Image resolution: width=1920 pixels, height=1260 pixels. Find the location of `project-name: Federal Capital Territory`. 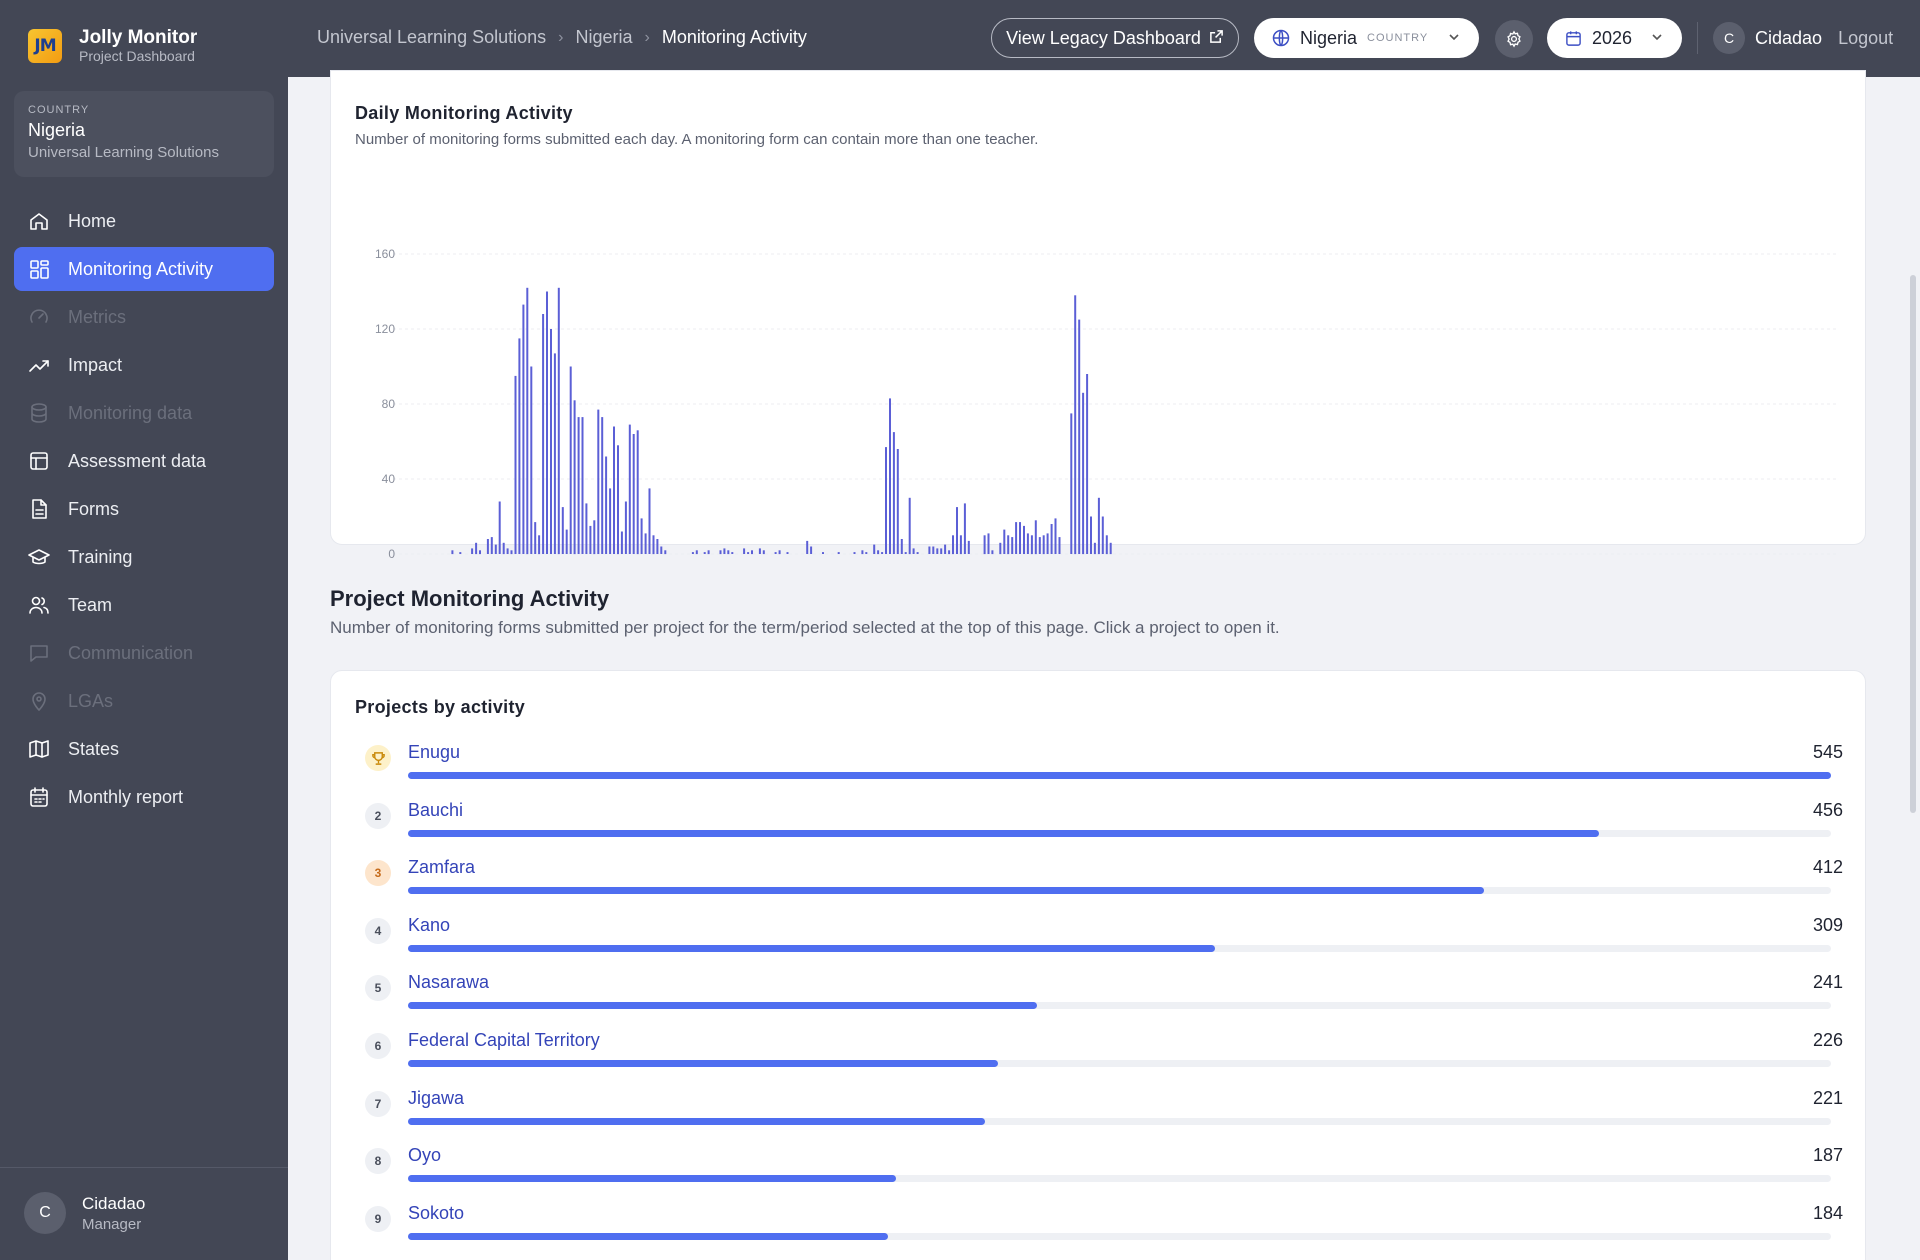

project-name: Federal Capital Territory is located at coordinates (504, 1040).